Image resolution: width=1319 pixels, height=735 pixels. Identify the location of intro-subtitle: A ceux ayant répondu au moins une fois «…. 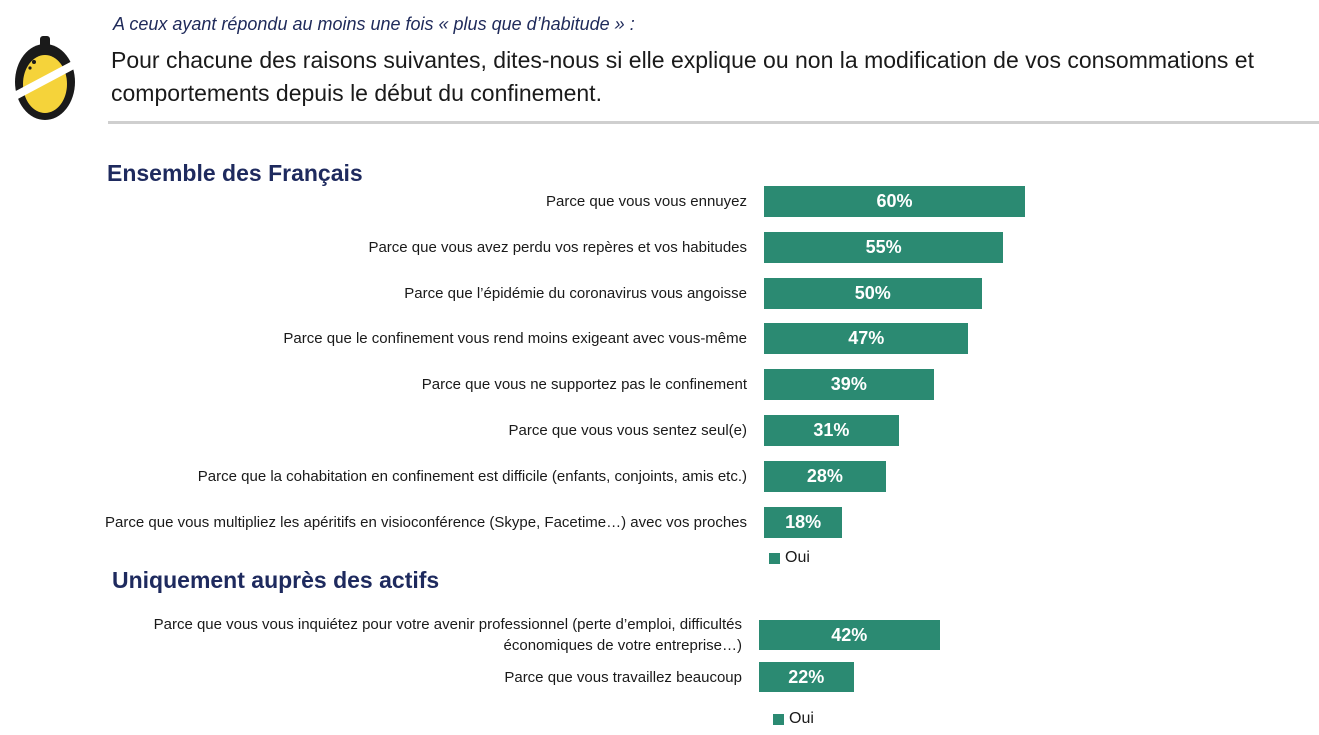
(374, 24).